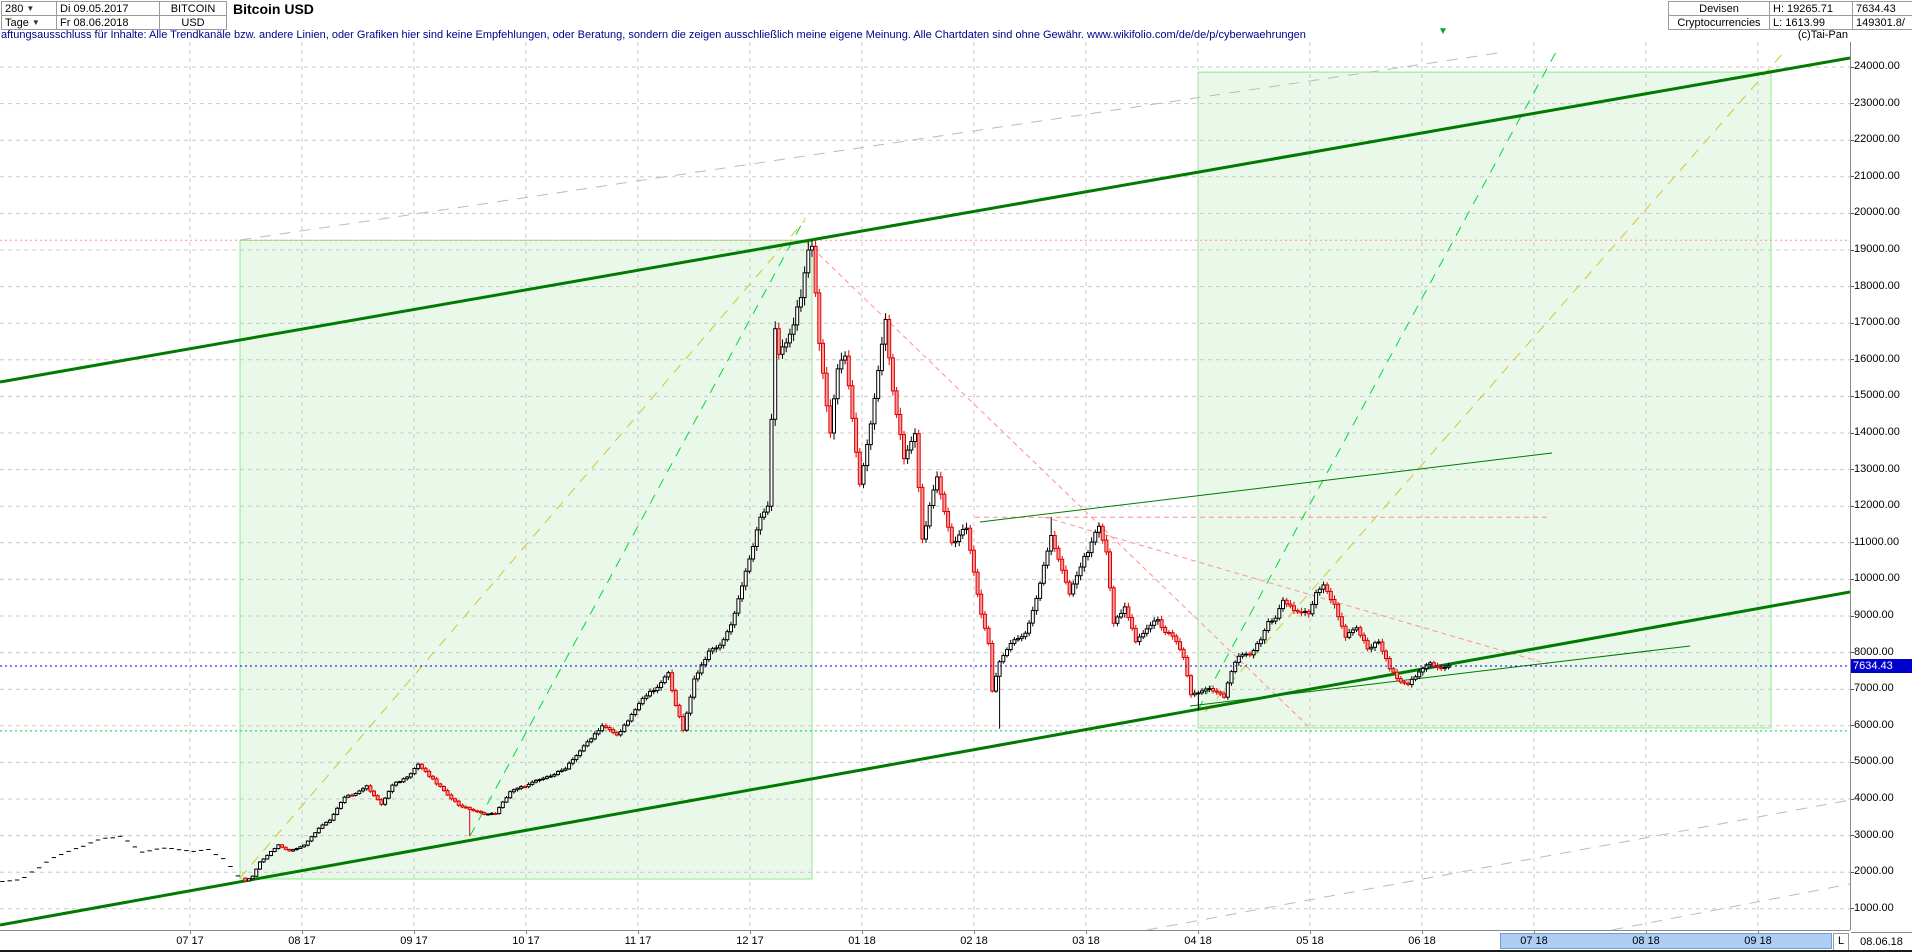 The width and height of the screenshot is (1912, 952). Describe the element at coordinates (1877, 432) in the screenshot. I see `price-axis-label: 14000.00` at that location.